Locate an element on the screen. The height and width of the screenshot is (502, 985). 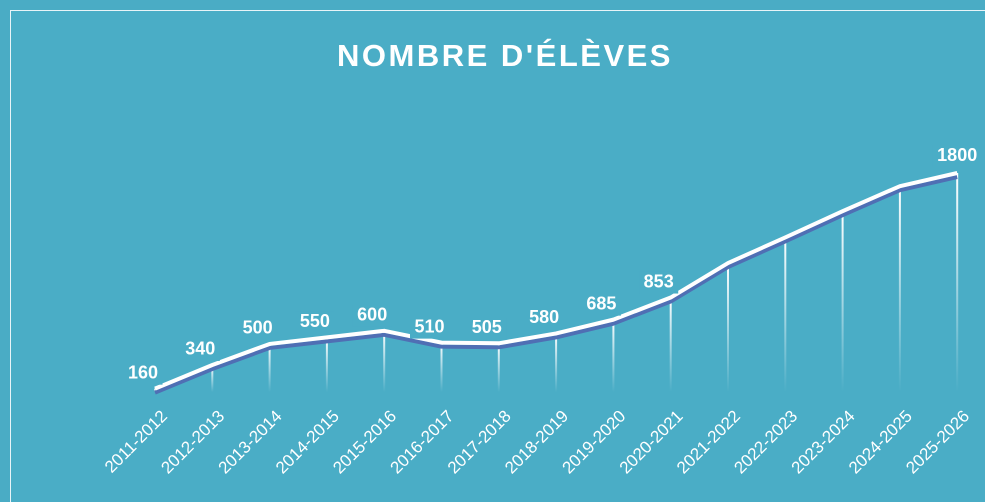
data-label: 600 is located at coordinates (372, 315).